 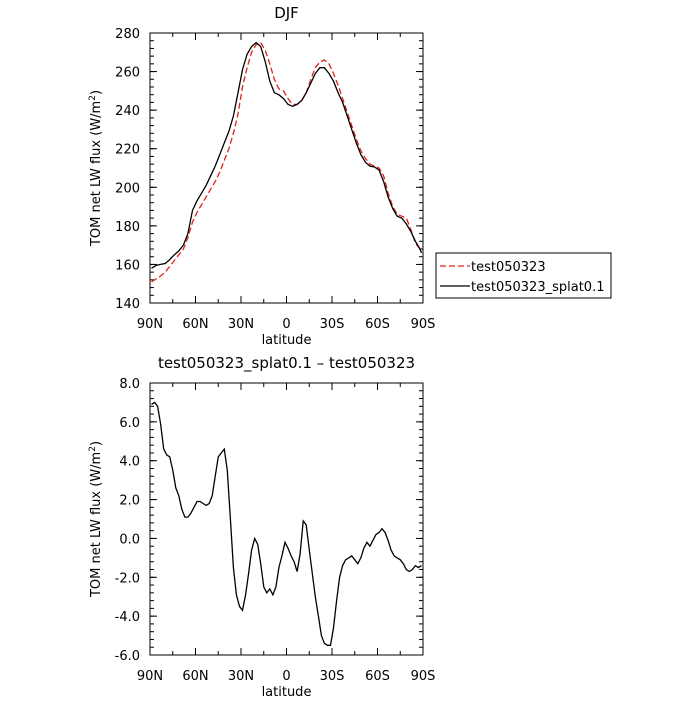 I want to click on y-tick-label: 8.0, so click(x=129, y=384).